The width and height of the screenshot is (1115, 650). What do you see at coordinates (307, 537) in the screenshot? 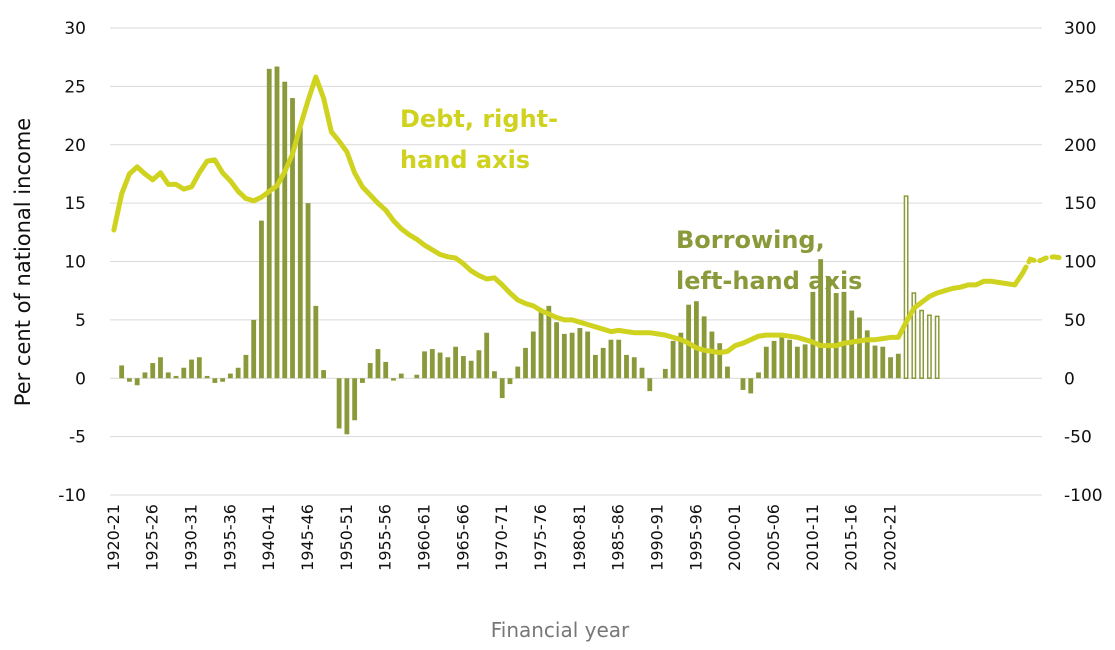
I see `x-tick-label: 1945-46` at bounding box center [307, 537].